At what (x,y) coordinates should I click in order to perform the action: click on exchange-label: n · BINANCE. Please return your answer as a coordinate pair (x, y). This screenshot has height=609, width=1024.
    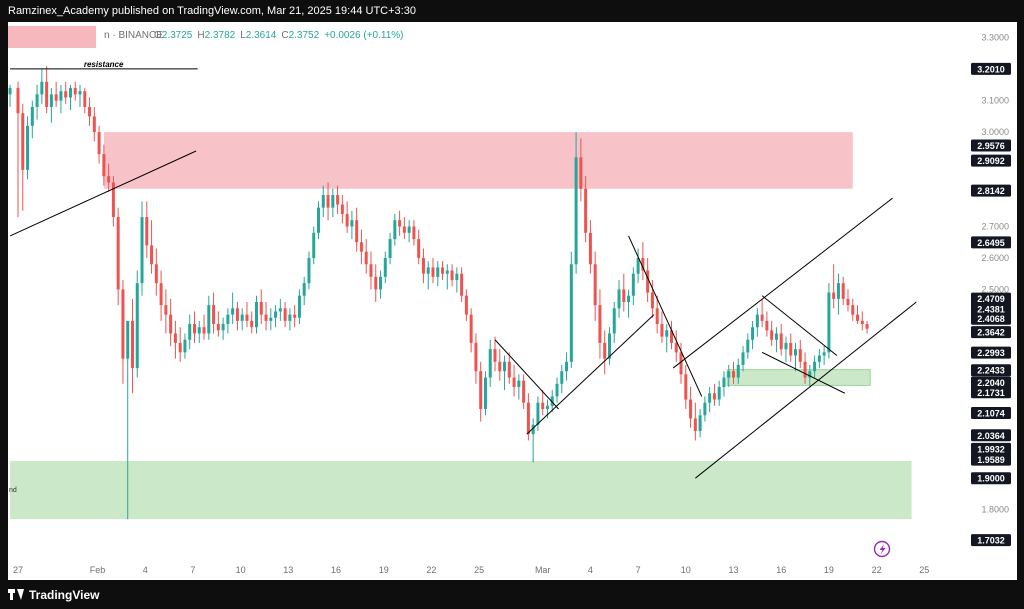
    Looking at the image, I should click on (133, 35).